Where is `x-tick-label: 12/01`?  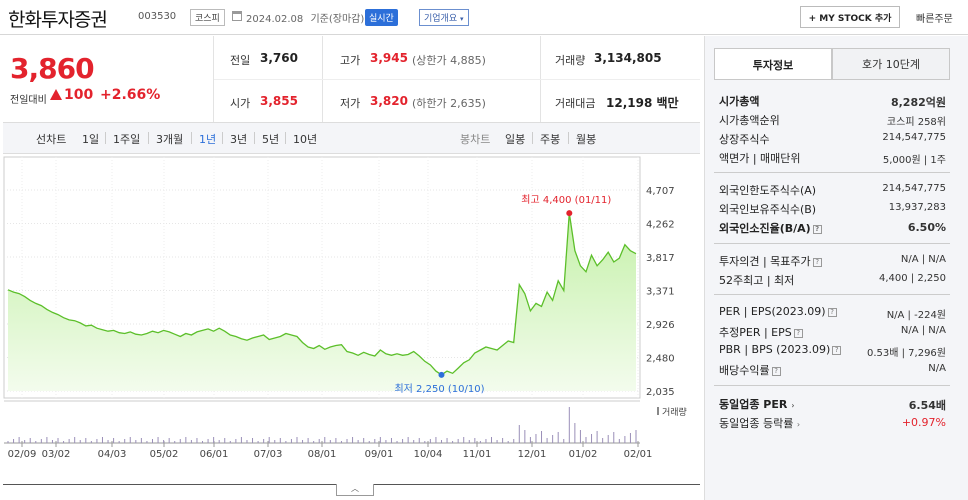
x-tick-label: 12/01 is located at coordinates (532, 454).